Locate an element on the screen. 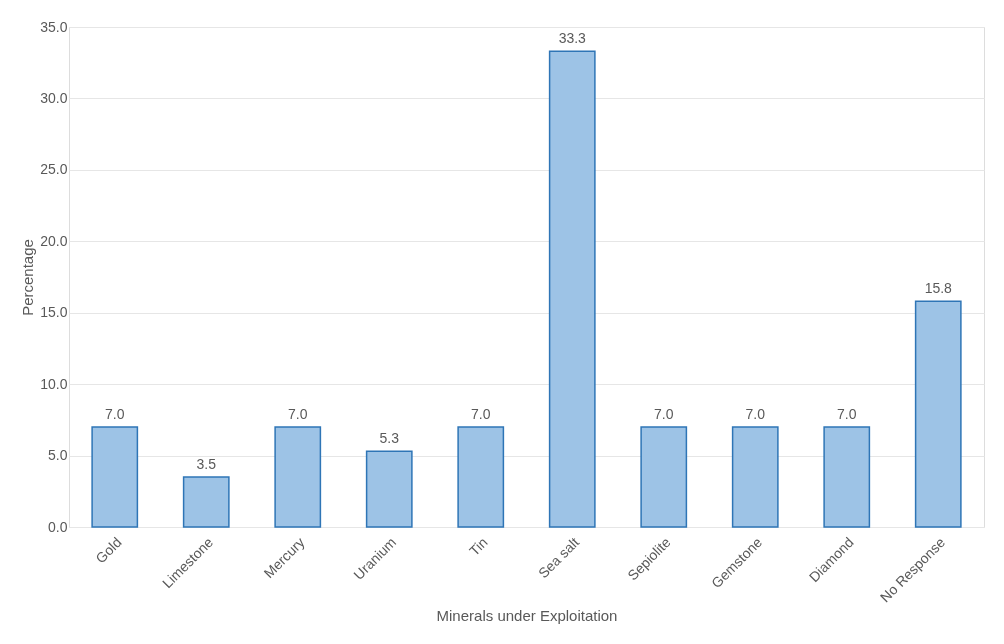 This screenshot has height=644, width=1004. y-tick-label: 35.0 is located at coordinates (54, 26).